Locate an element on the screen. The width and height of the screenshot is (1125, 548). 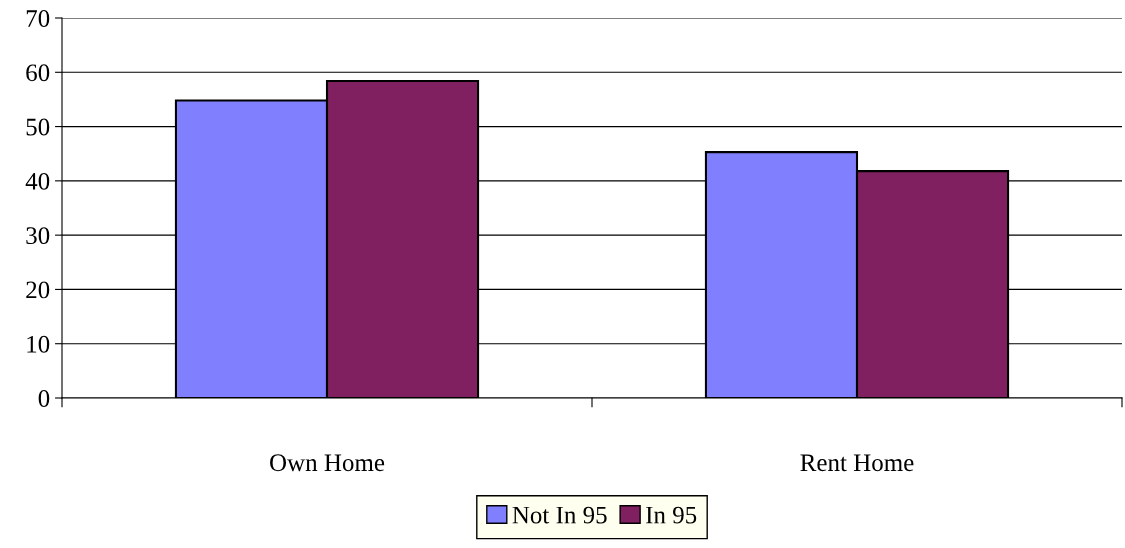
y-tick-label: 20 is located at coordinates (38, 290).